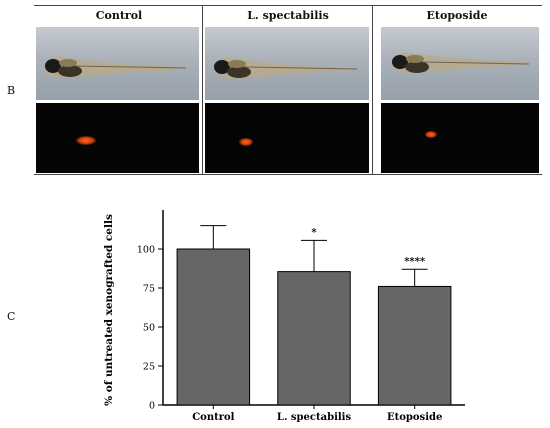  What do you see at coordinates (152, 406) in the screenshot?
I see `y-tick-label: 0` at bounding box center [152, 406].